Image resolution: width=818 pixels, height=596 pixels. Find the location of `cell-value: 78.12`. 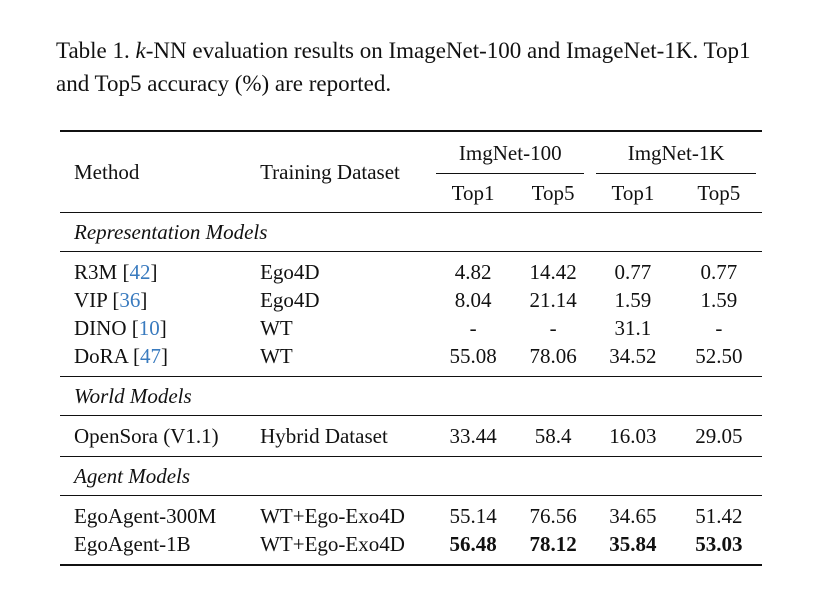

cell-value: 78.12 is located at coordinates (553, 543).